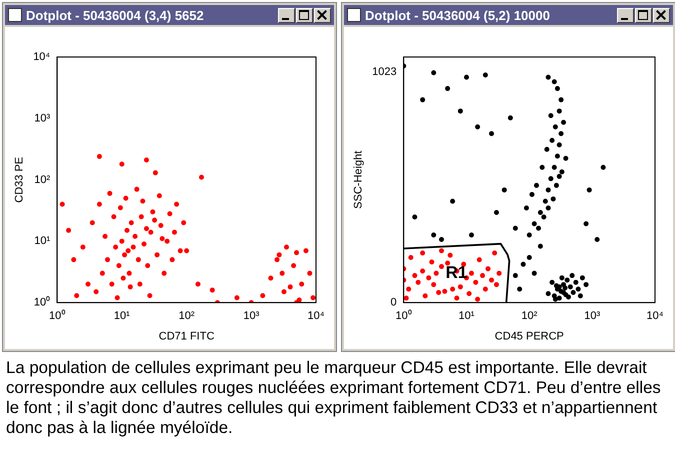  Describe the element at coordinates (41, 57) in the screenshot. I see `y-tick-label: 10⁴` at that location.